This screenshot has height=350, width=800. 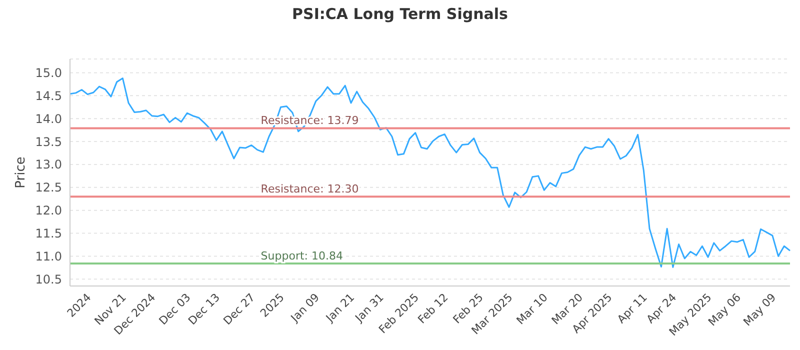 I want to click on y-axis-title: Price, so click(x=21, y=172).